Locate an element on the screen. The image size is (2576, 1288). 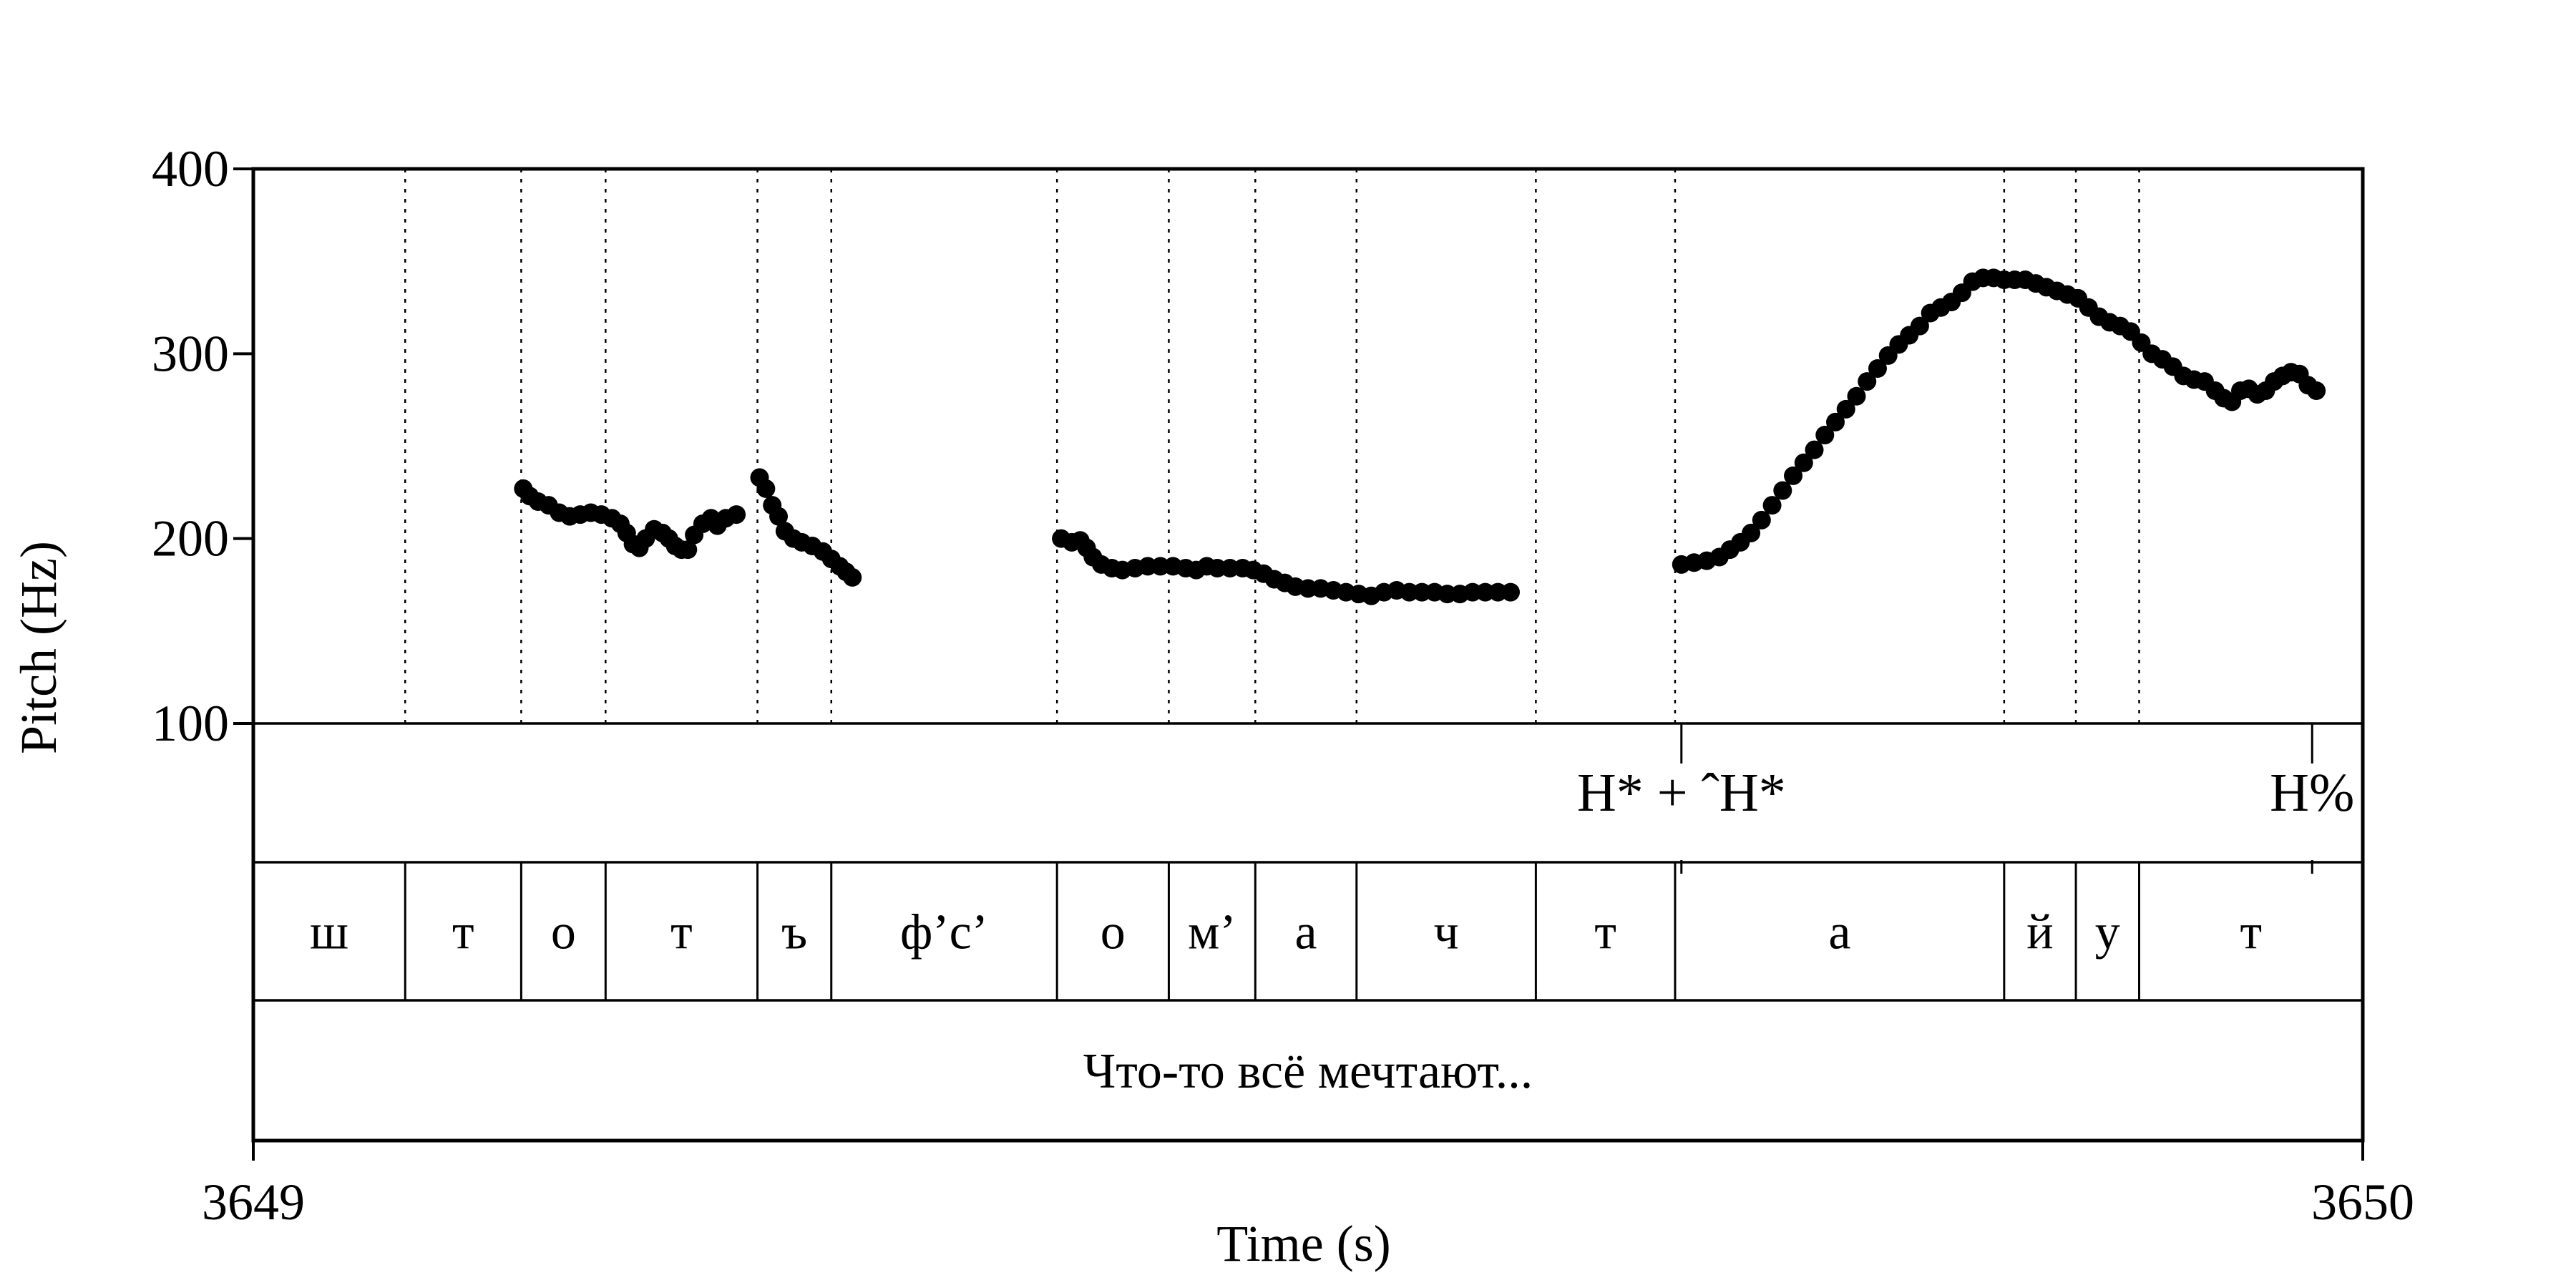
segment-label: ъ is located at coordinates (794, 932).